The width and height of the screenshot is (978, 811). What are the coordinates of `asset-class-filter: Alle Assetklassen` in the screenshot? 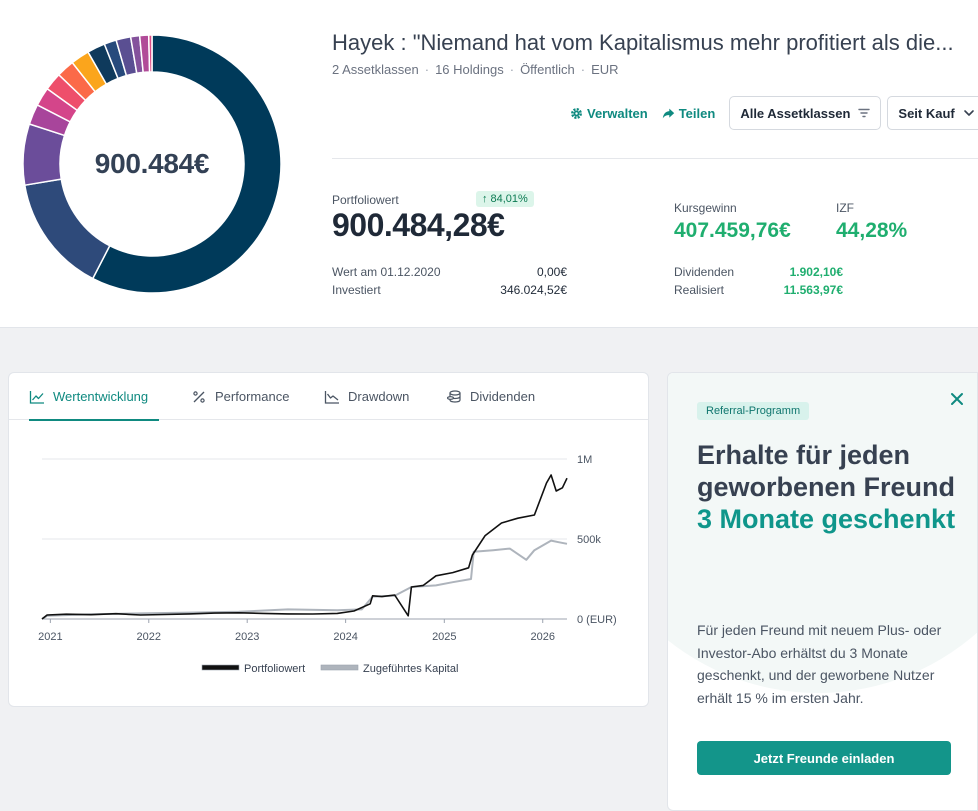 It's located at (805, 113).